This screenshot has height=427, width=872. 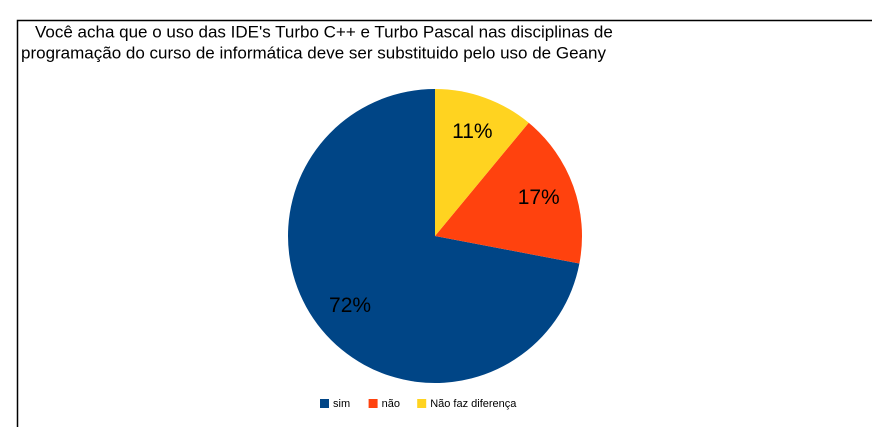 I want to click on legend-label: Não faz diferença, so click(x=473, y=404).